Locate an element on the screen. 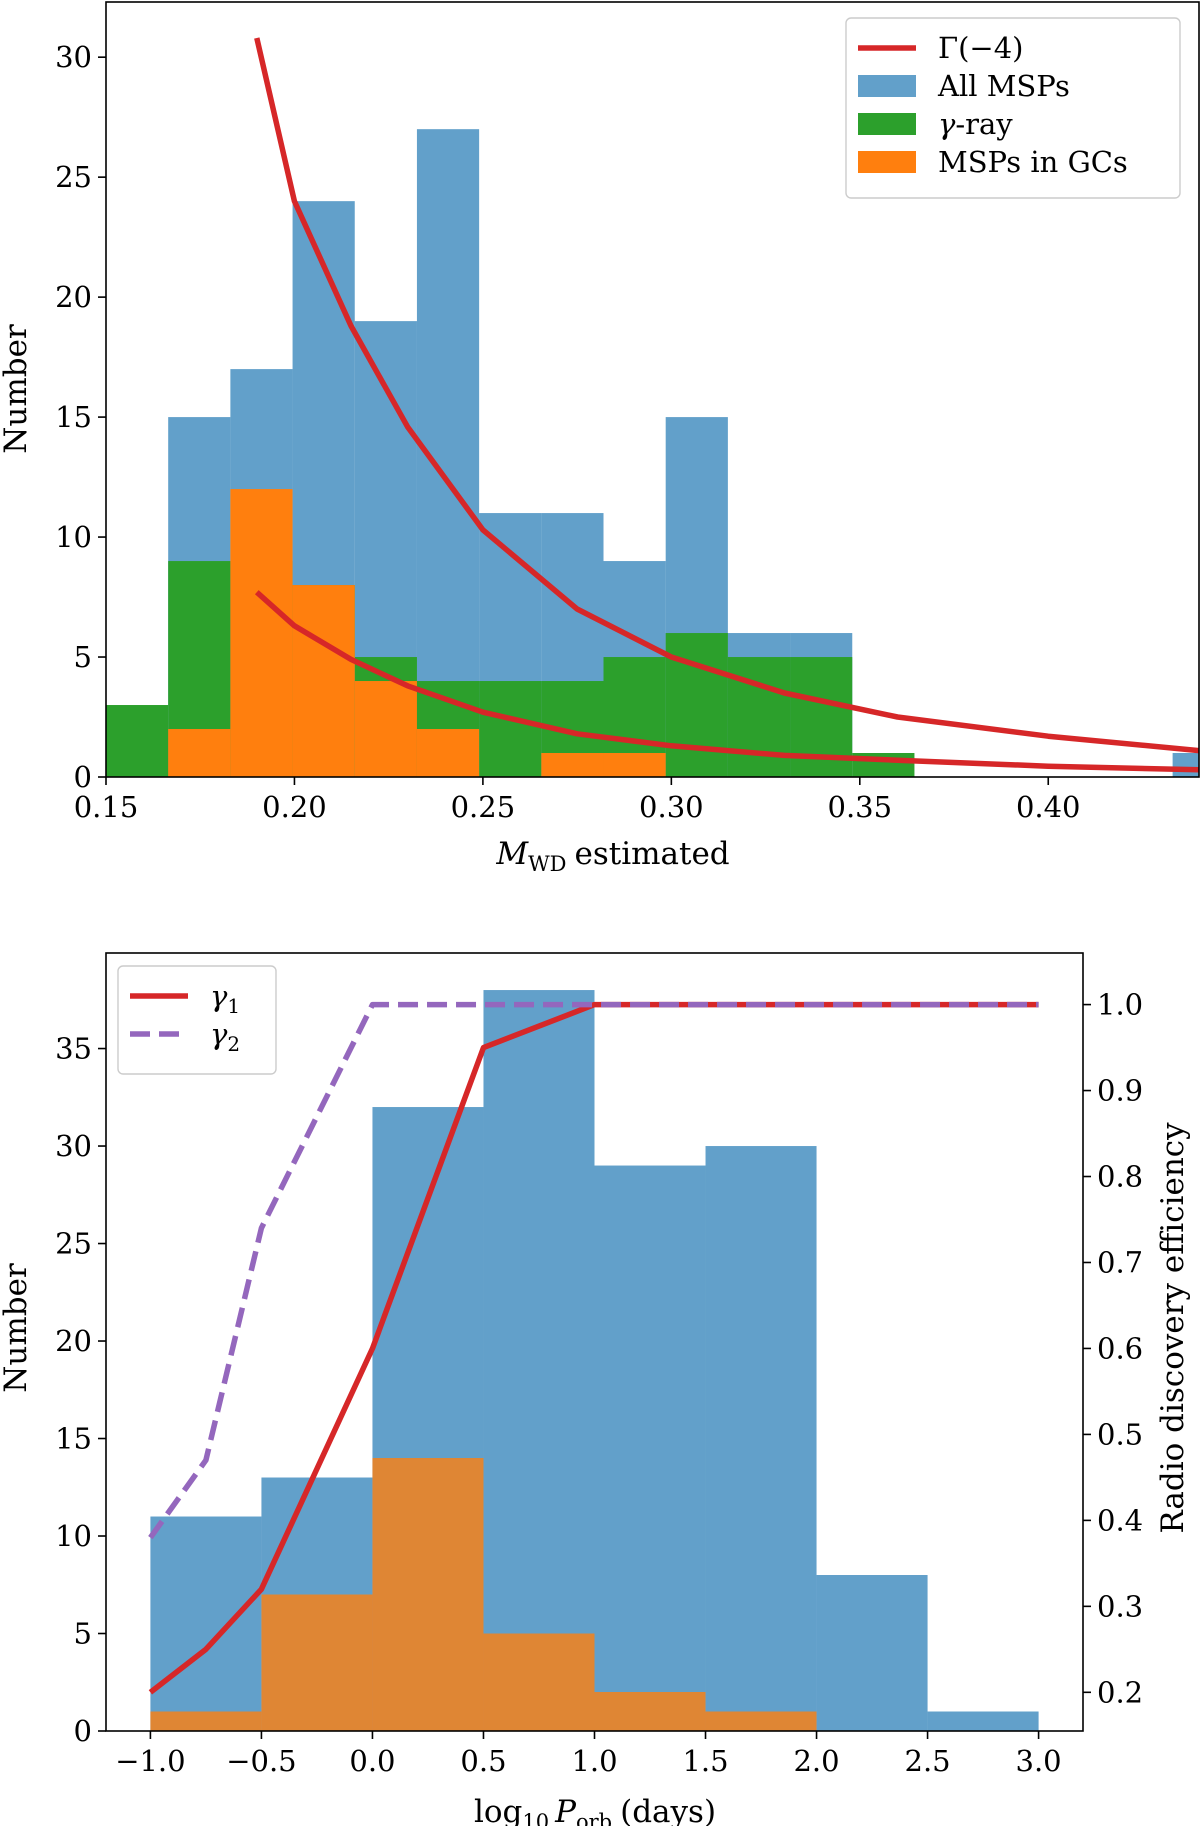 Image resolution: width=1200 pixels, height=1826 pixels. legend-label: γ1 is located at coordinates (225, 998).